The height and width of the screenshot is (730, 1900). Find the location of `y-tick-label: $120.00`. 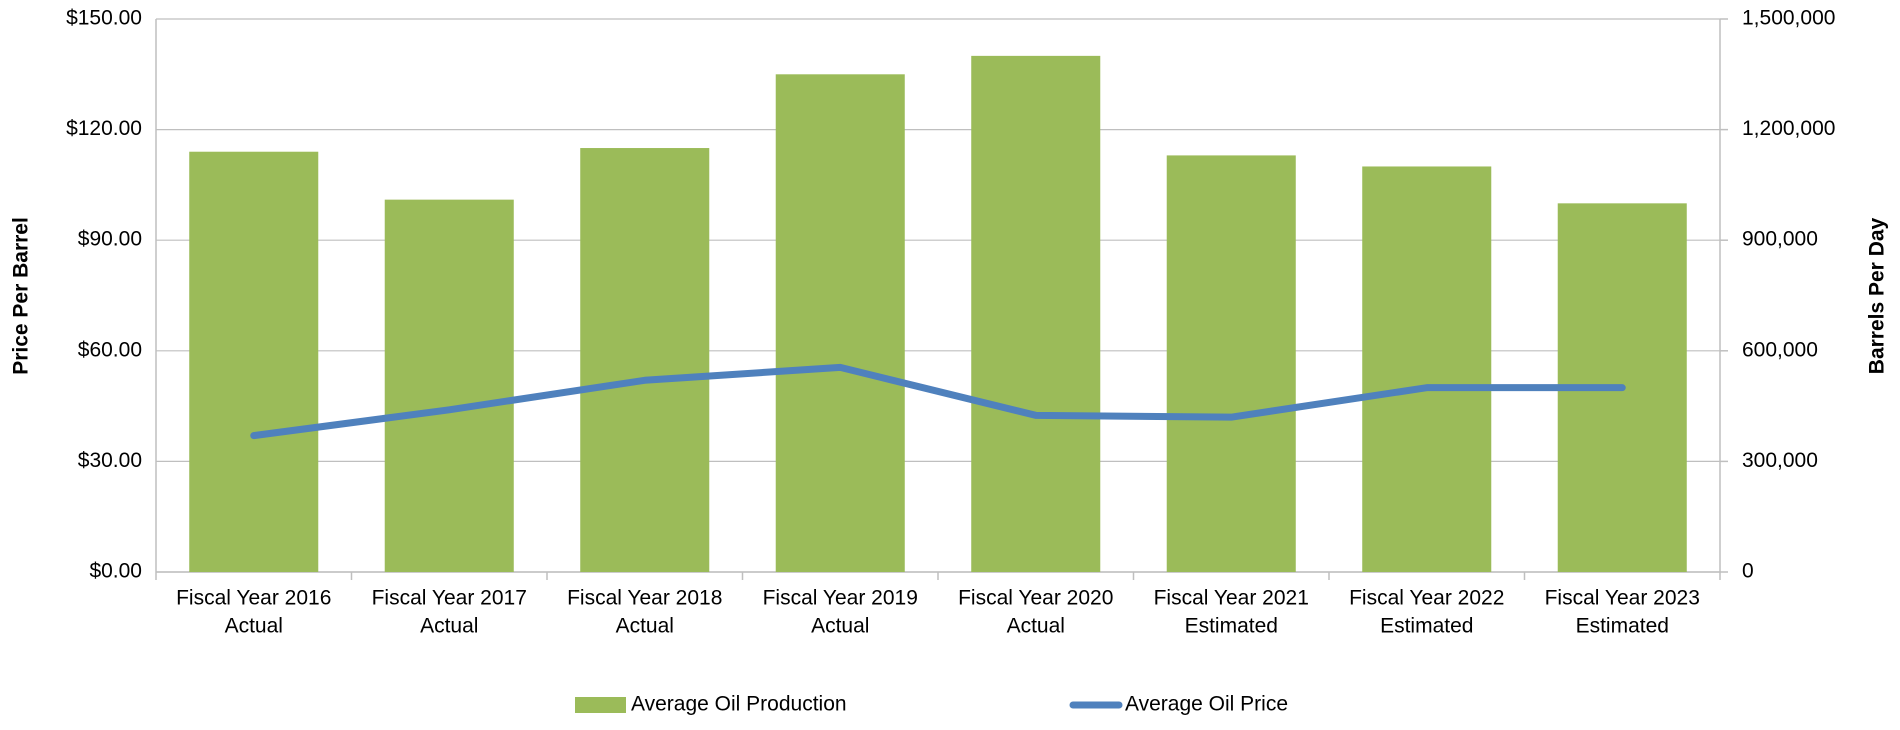

y-tick-label: $120.00 is located at coordinates (104, 128).